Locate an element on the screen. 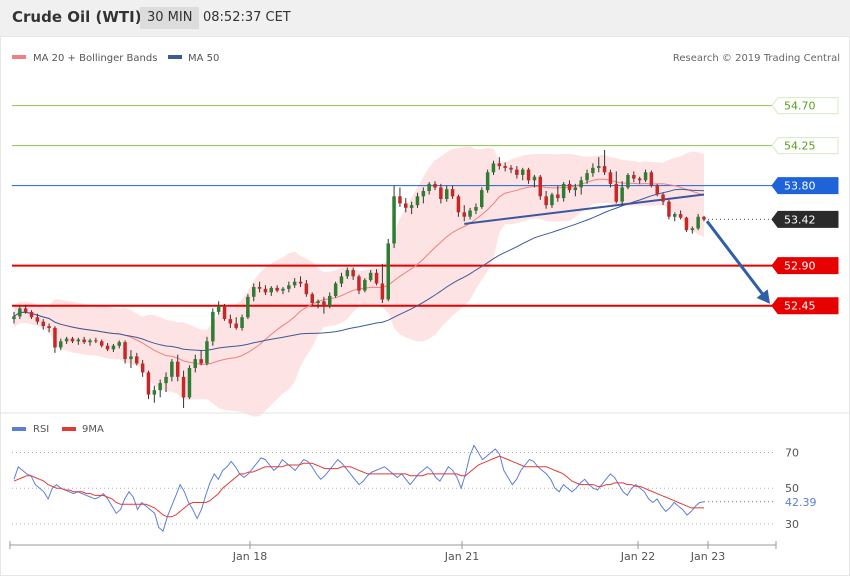  ma50-legend-label: MA 50 is located at coordinates (203, 58).